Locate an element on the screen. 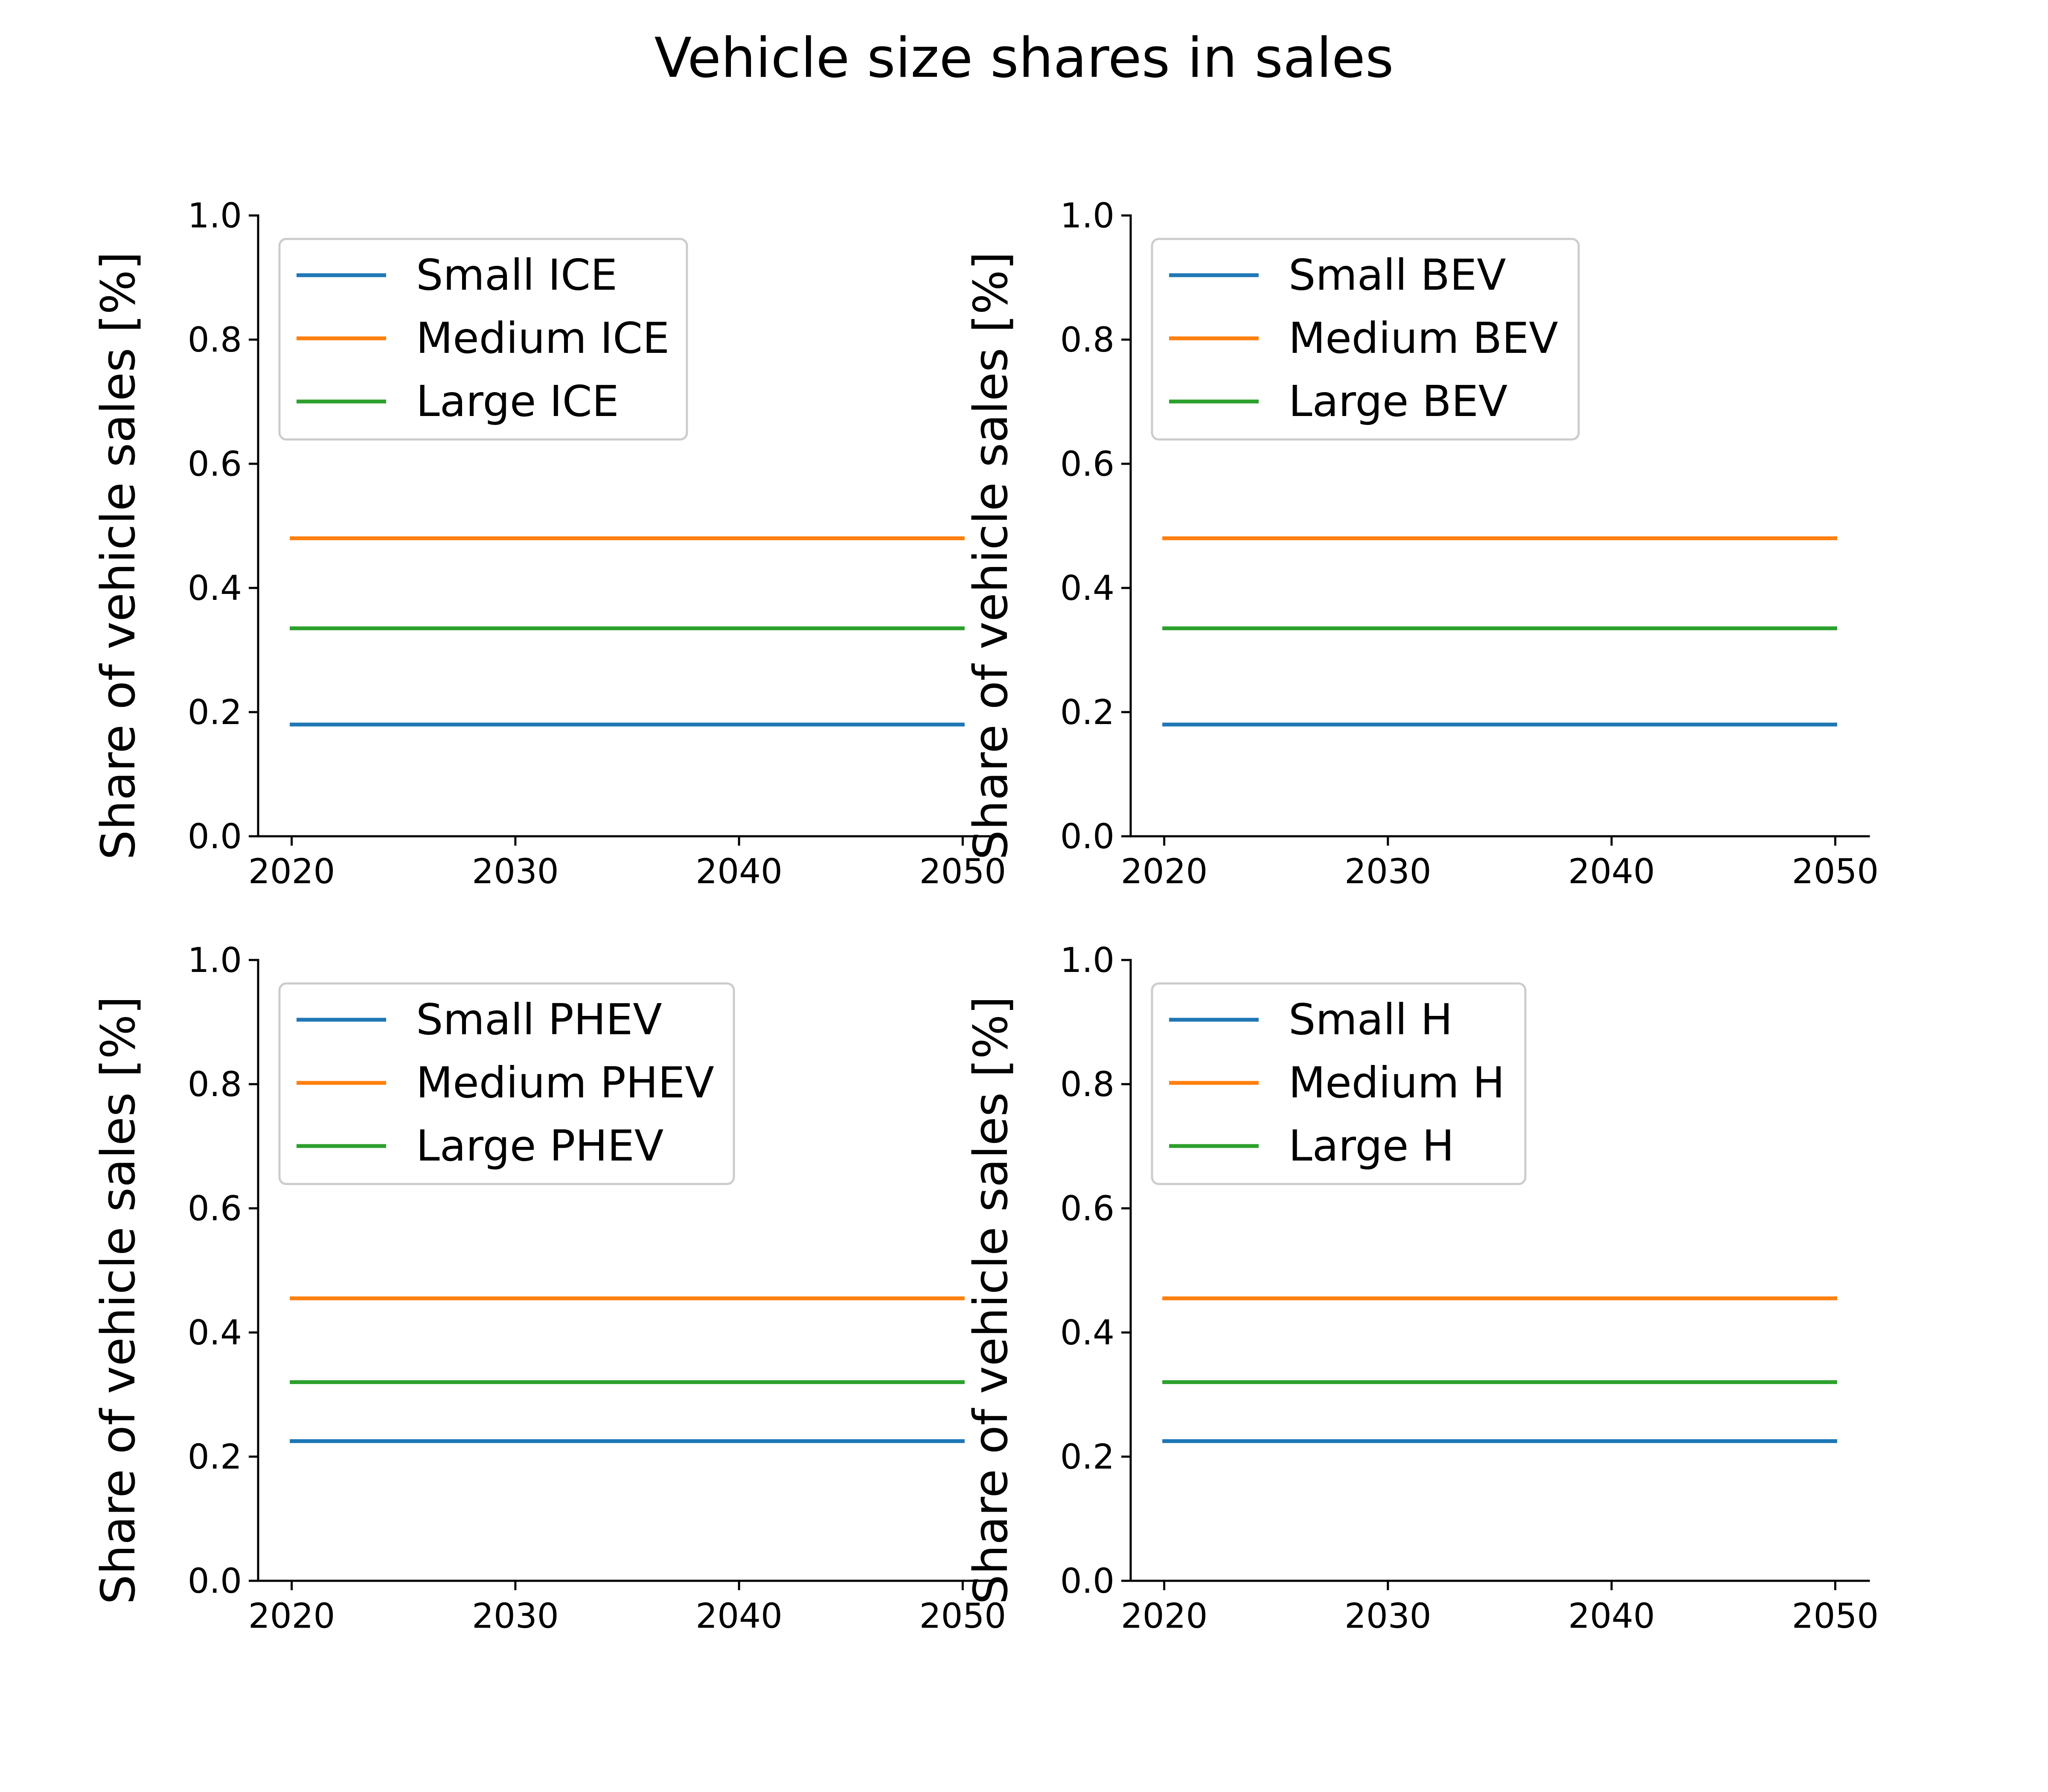 The width and height of the screenshot is (2048, 1792). figure-title: Vehicle size shares in sales is located at coordinates (1024, 58).